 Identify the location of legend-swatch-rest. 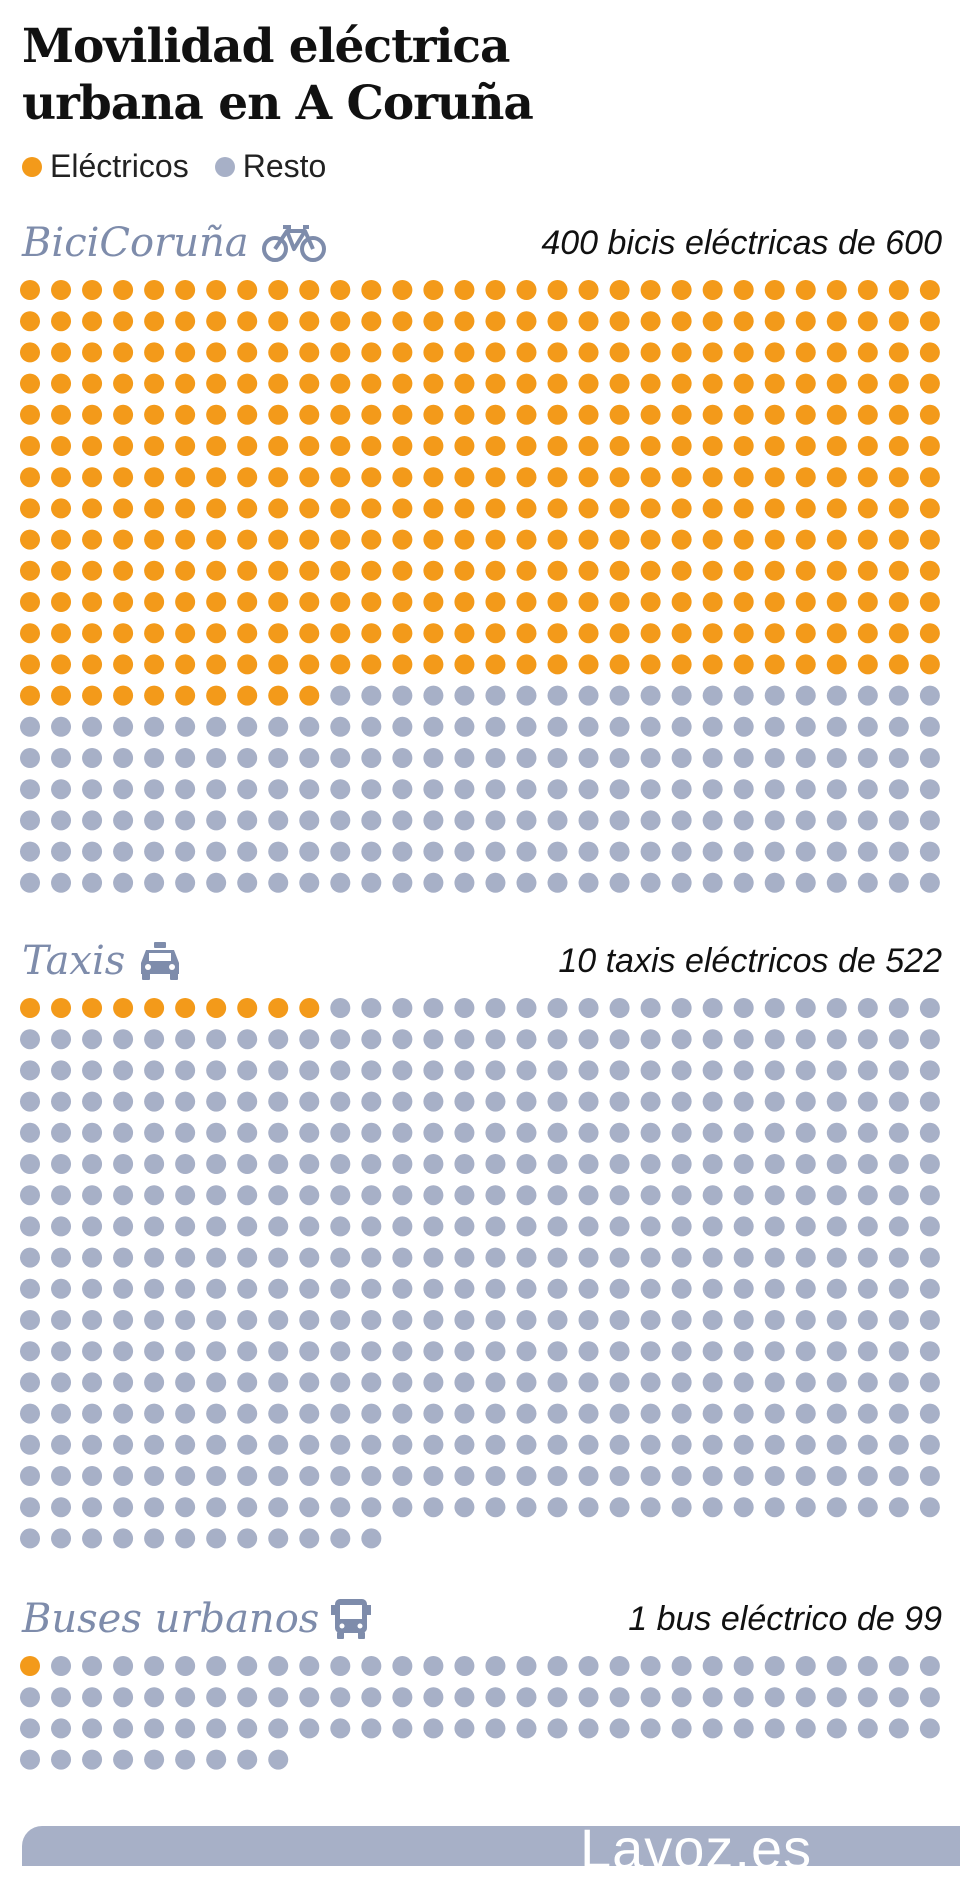
(224, 166).